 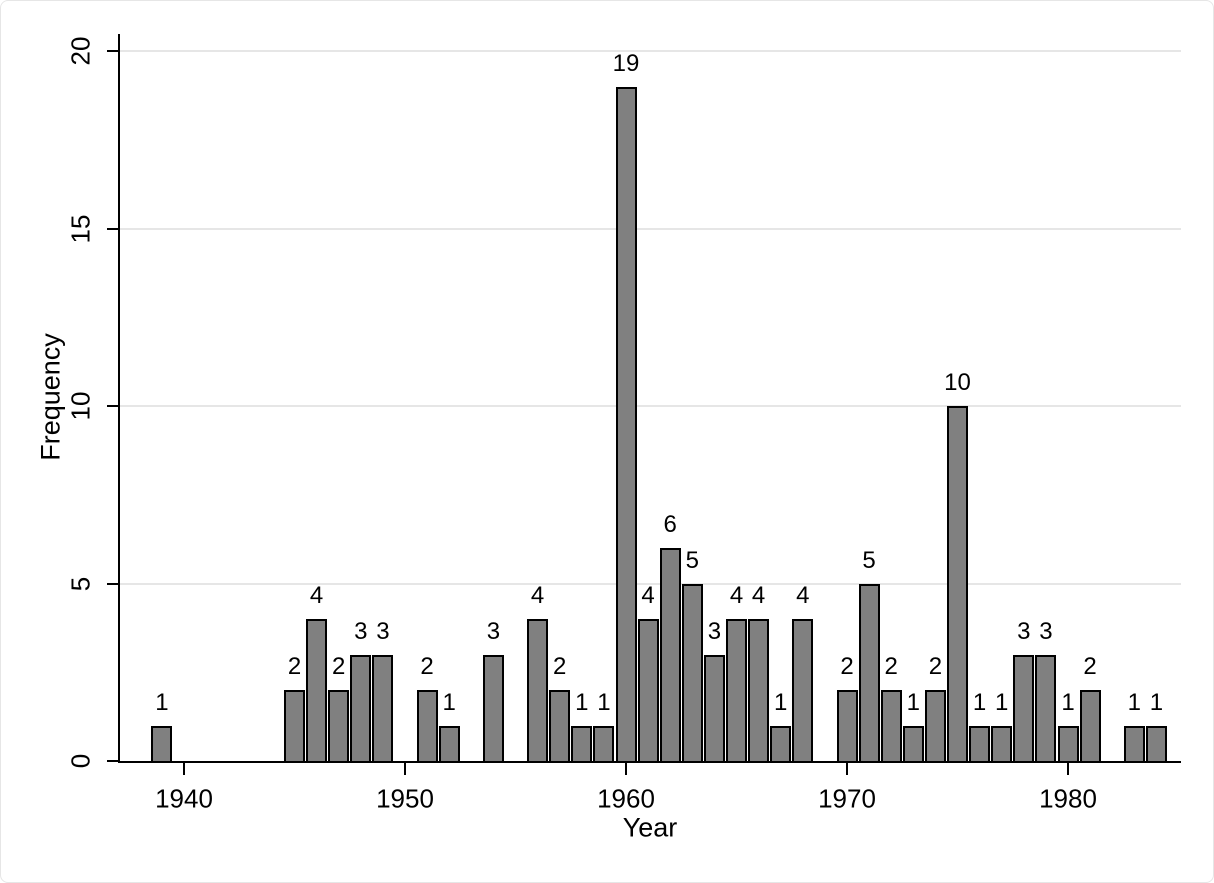 What do you see at coordinates (935, 666) in the screenshot?
I see `bar-value-label-1974: 2` at bounding box center [935, 666].